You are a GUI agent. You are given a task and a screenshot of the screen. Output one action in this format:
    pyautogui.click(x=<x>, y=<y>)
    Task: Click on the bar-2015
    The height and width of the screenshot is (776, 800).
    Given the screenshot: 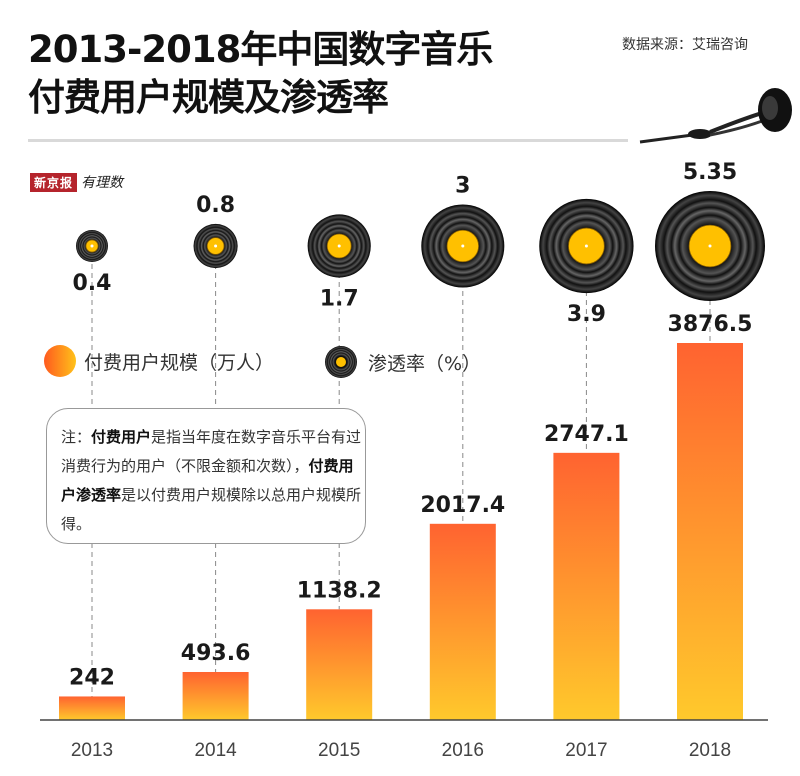 What is the action you would take?
    pyautogui.click(x=339, y=664)
    